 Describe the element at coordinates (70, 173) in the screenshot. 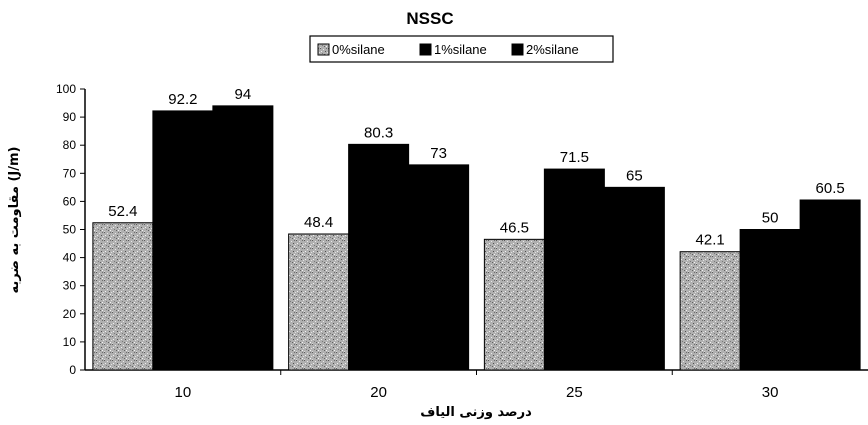

I see `y-tick-label: 70` at that location.